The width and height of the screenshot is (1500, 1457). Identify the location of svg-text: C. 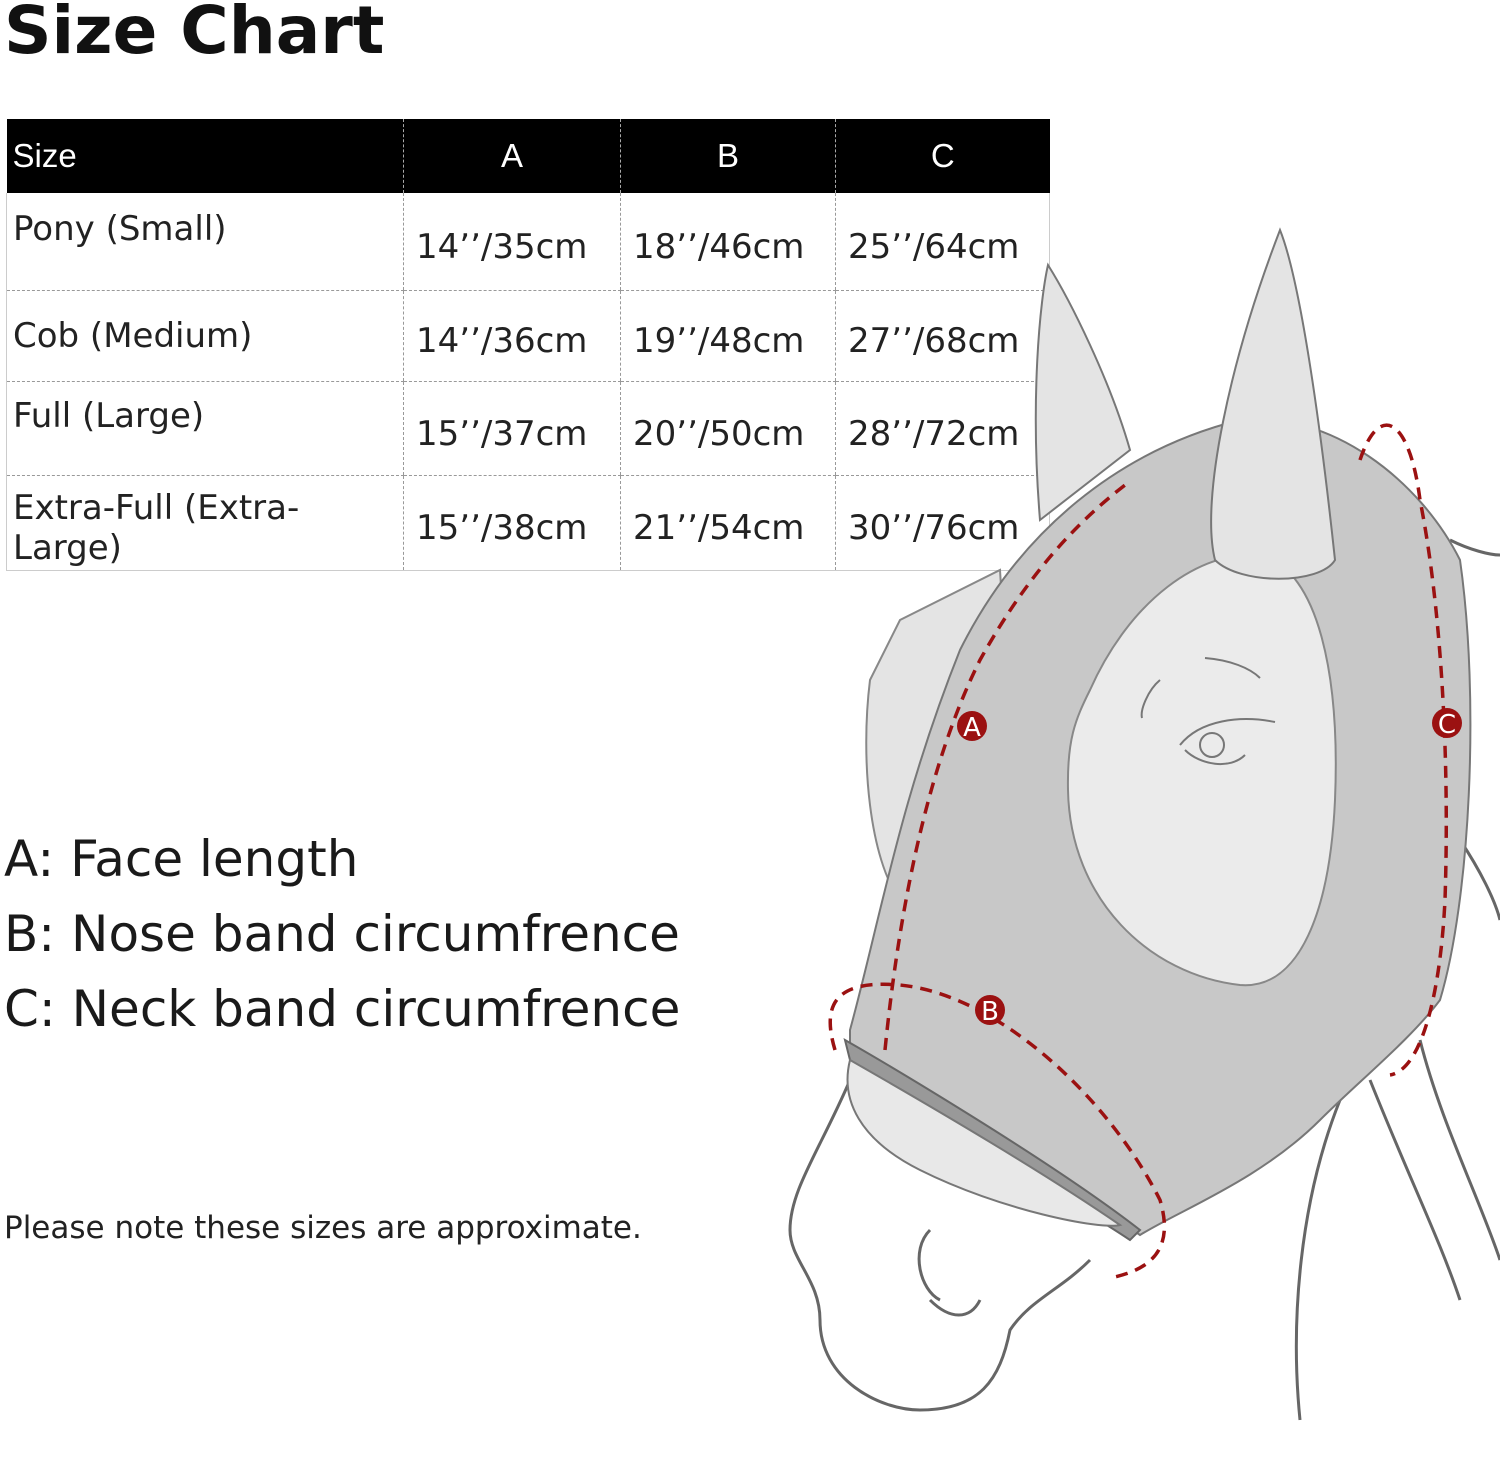
(1447, 725).